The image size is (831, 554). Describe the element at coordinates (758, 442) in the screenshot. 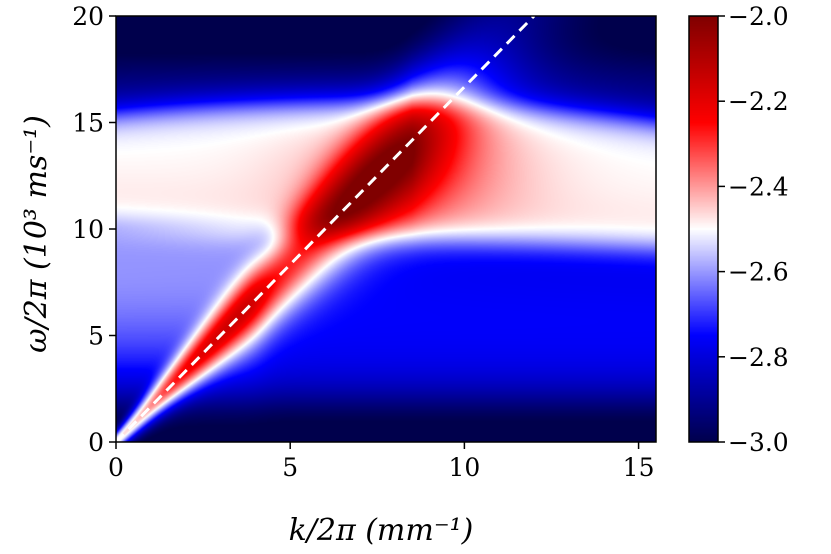

I see `colorbar-tick-label: −3.0` at that location.